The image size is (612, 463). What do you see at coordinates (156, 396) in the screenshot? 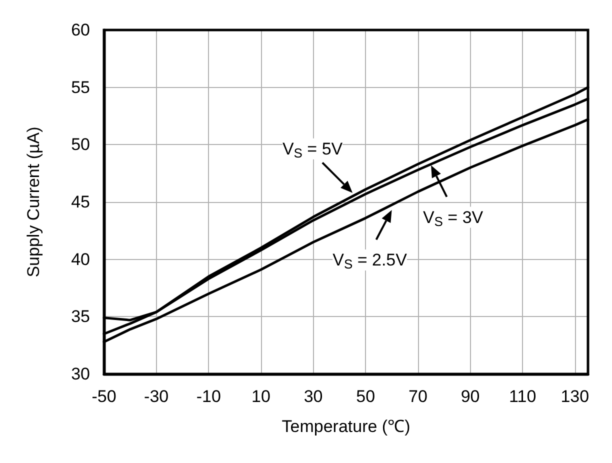
I see `x-tick-label: -30` at bounding box center [156, 396].